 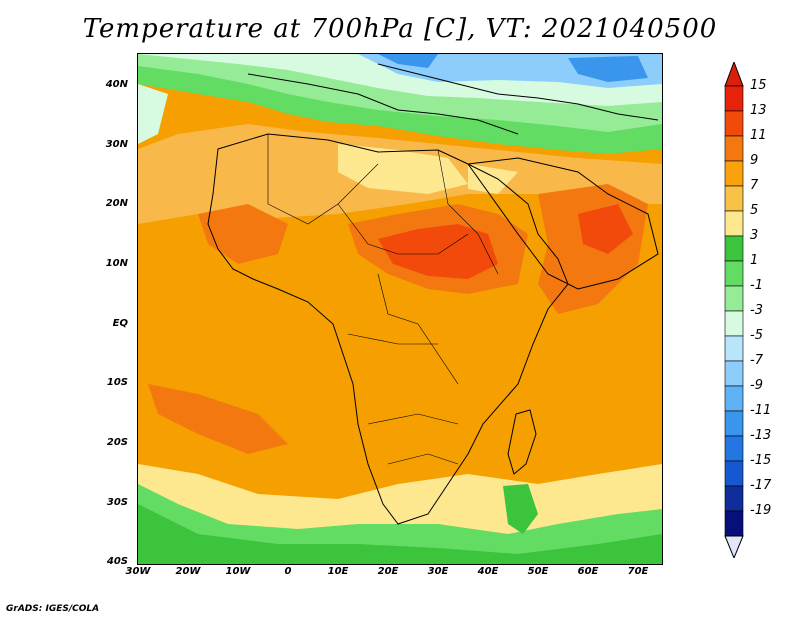 I want to click on contour-hot-arabia, so click(x=593, y=249).